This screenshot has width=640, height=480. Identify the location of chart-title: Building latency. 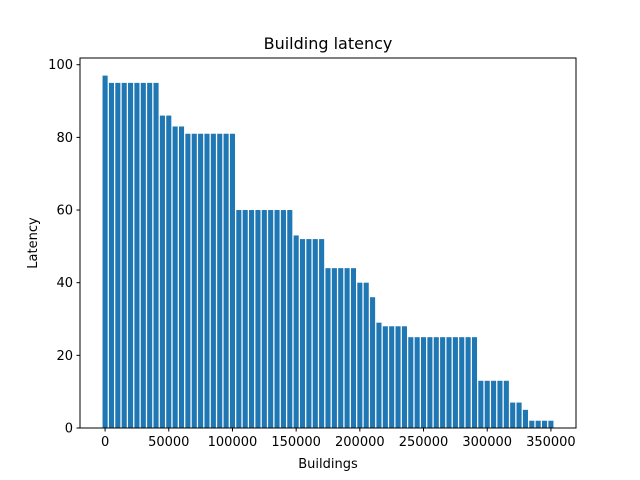
(328, 43).